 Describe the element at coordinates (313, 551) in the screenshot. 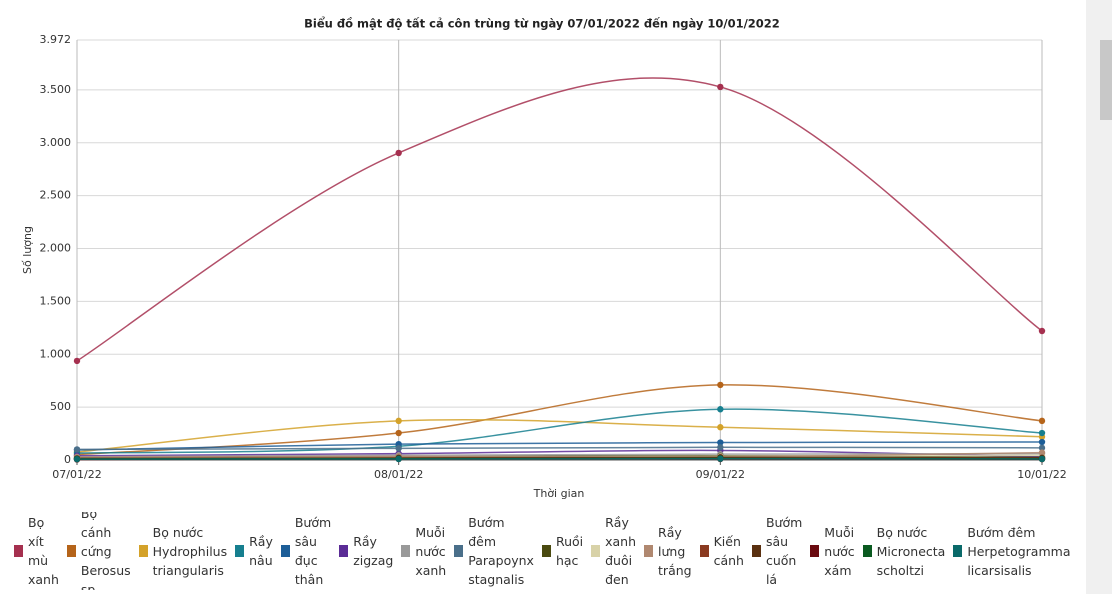

I see `legend-label: Bướm sâu đục thân` at that location.